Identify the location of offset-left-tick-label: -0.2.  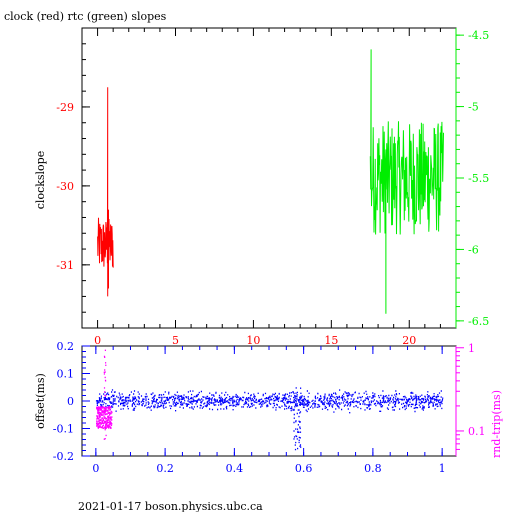
(63, 456).